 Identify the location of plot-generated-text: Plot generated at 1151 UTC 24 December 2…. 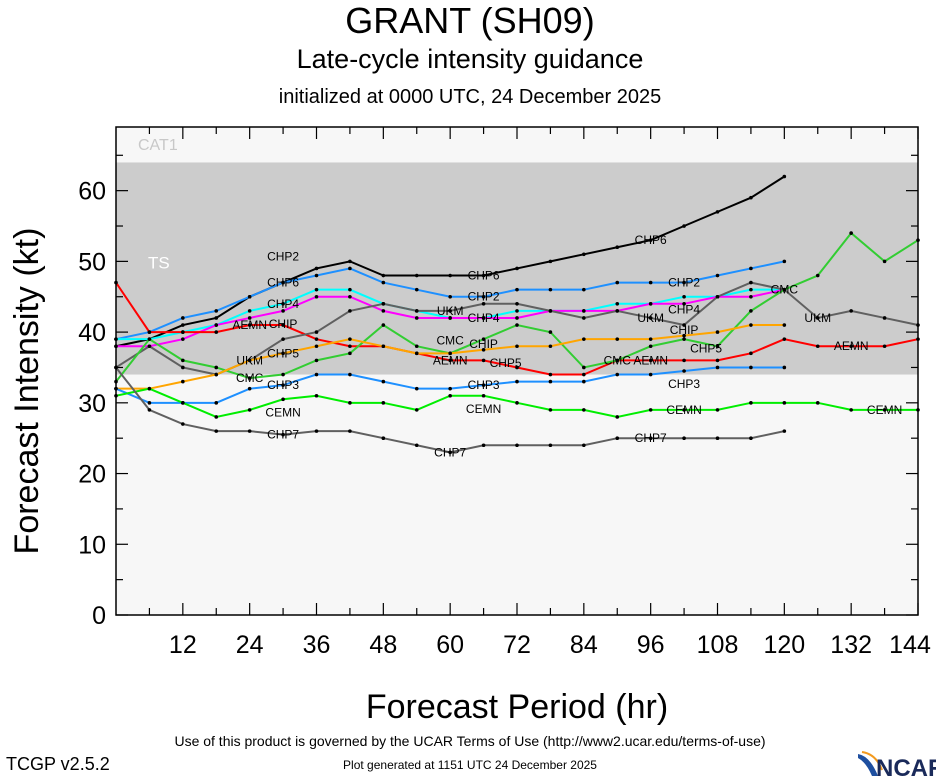
(470, 765).